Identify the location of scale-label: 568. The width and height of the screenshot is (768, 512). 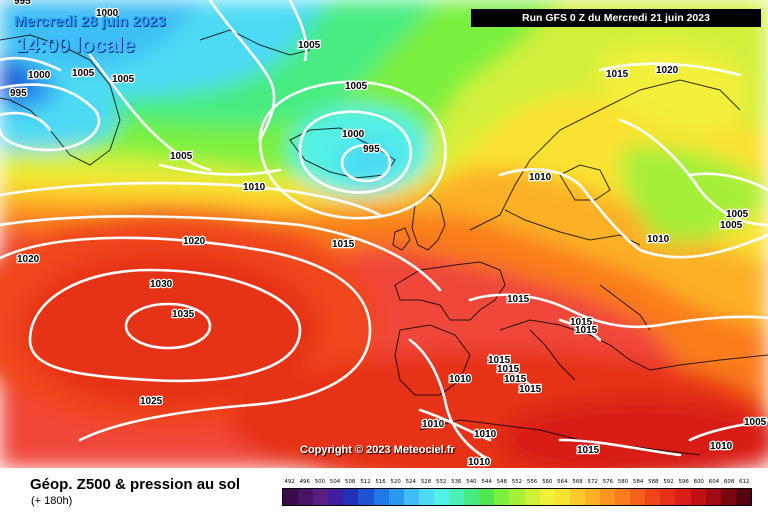
(577, 482).